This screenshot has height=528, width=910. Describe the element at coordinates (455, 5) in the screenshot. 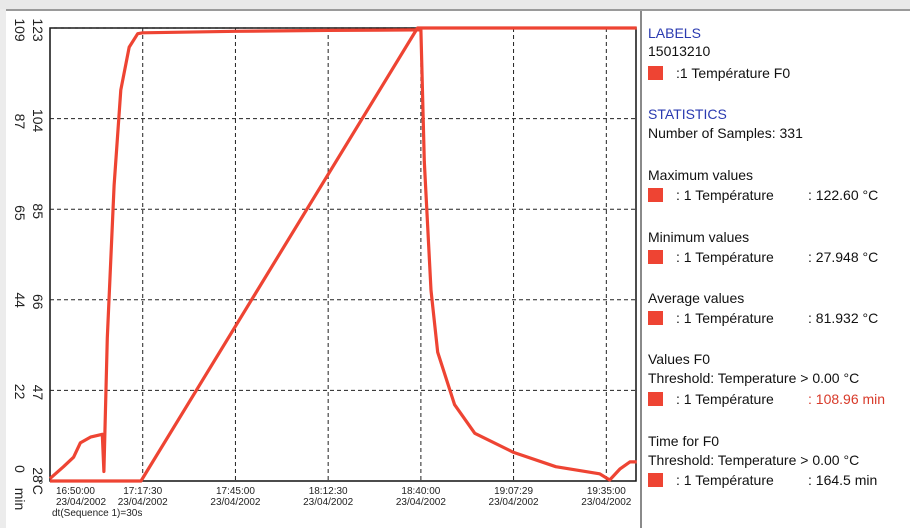

I see `window-top-border` at that location.